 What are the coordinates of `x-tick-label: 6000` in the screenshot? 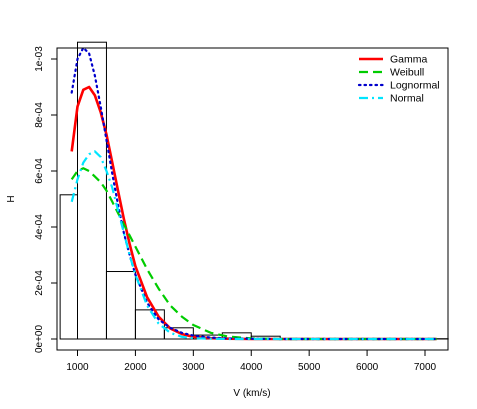 It's located at (367, 367).